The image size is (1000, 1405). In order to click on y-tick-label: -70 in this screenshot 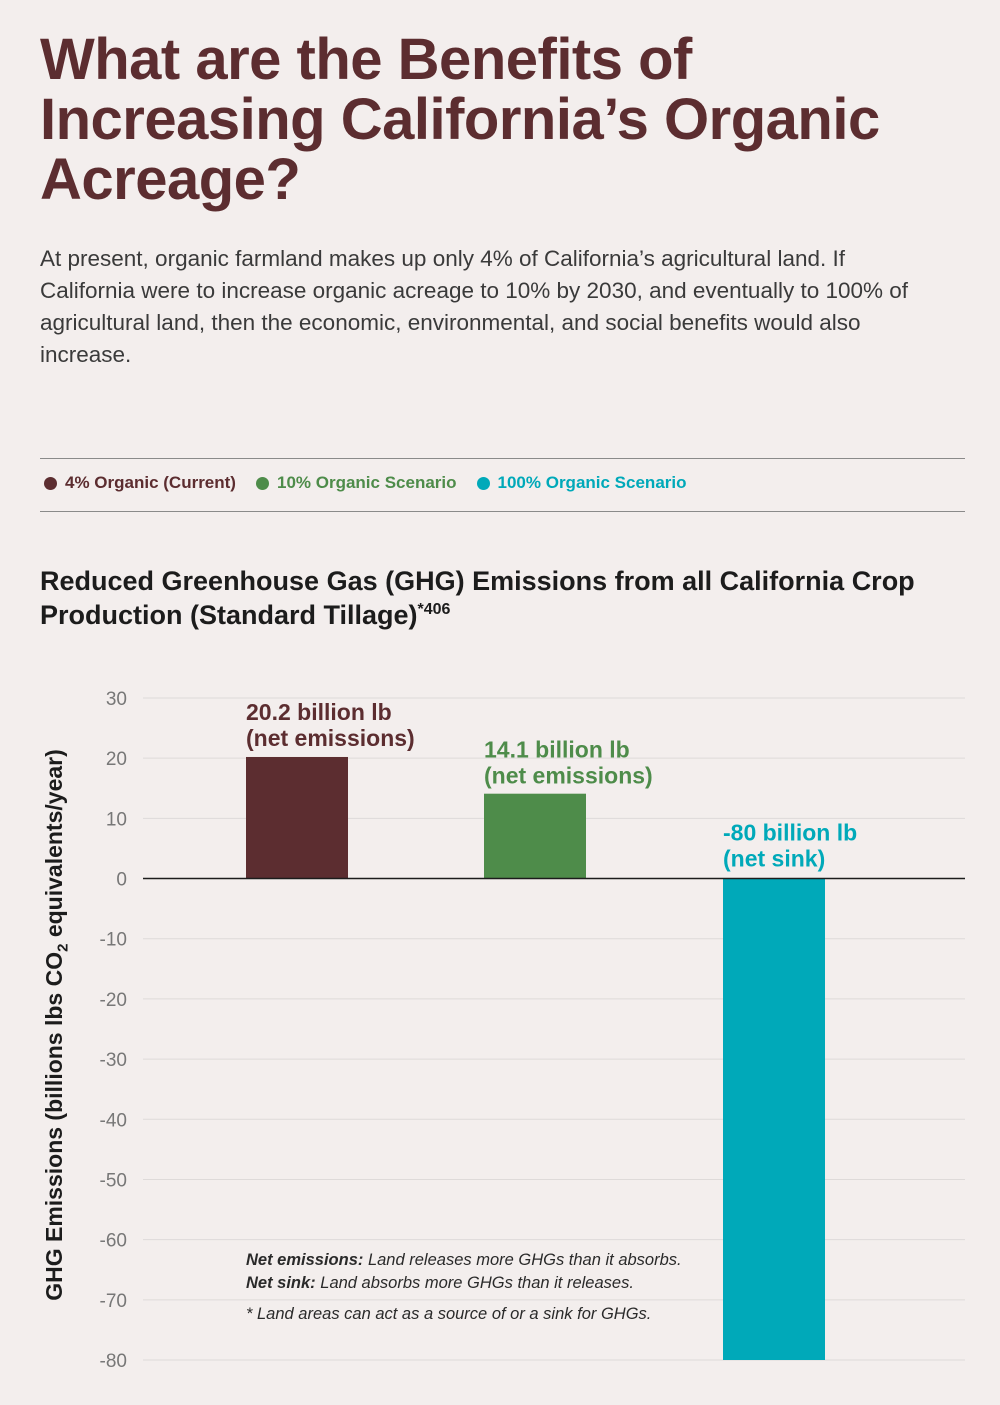, I will do `click(113, 1301)`.